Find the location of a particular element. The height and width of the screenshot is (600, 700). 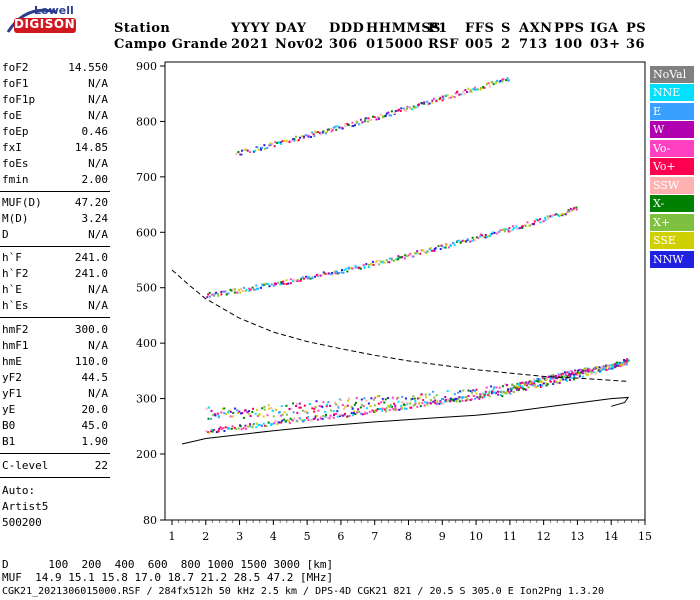

legend-x-minus: X- is located at coordinates (672, 203).